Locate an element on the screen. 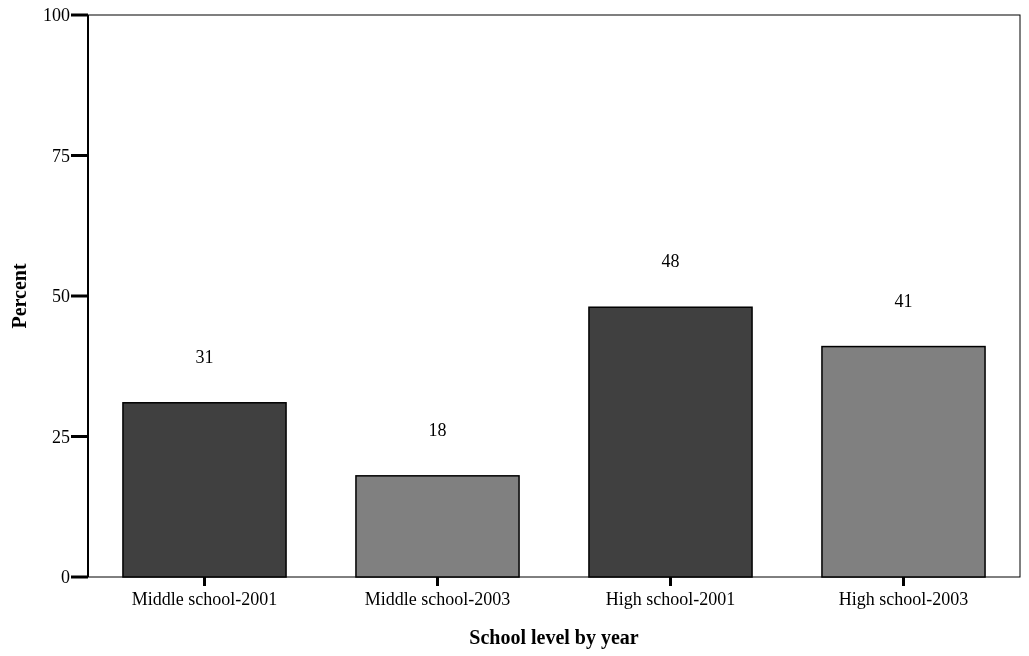 This screenshot has height=656, width=1029. data-label: 18 is located at coordinates (437, 429).